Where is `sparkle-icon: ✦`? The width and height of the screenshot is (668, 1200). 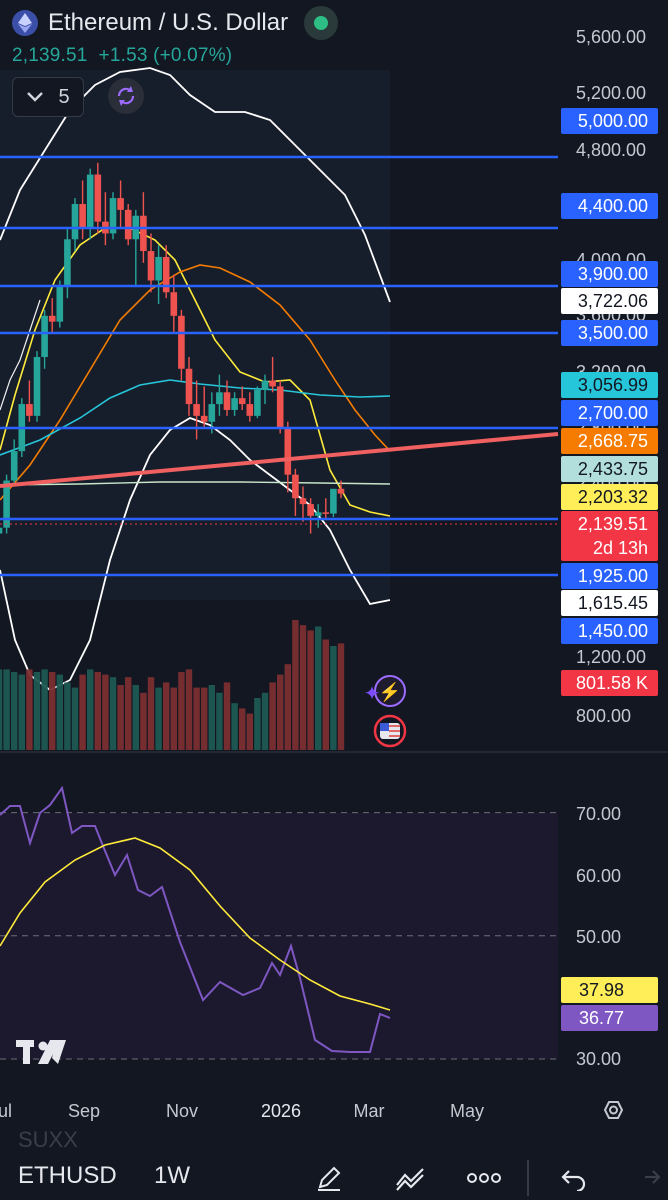
sparkle-icon: ✦ is located at coordinates (372, 694).